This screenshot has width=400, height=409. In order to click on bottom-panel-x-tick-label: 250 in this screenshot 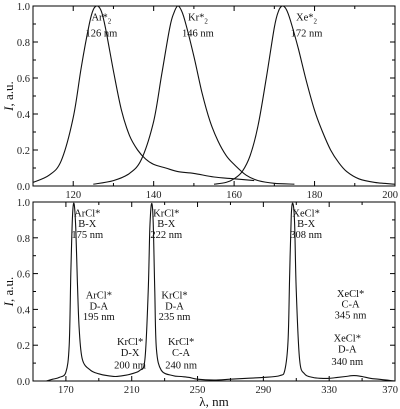, I will do `click(198, 390)`.